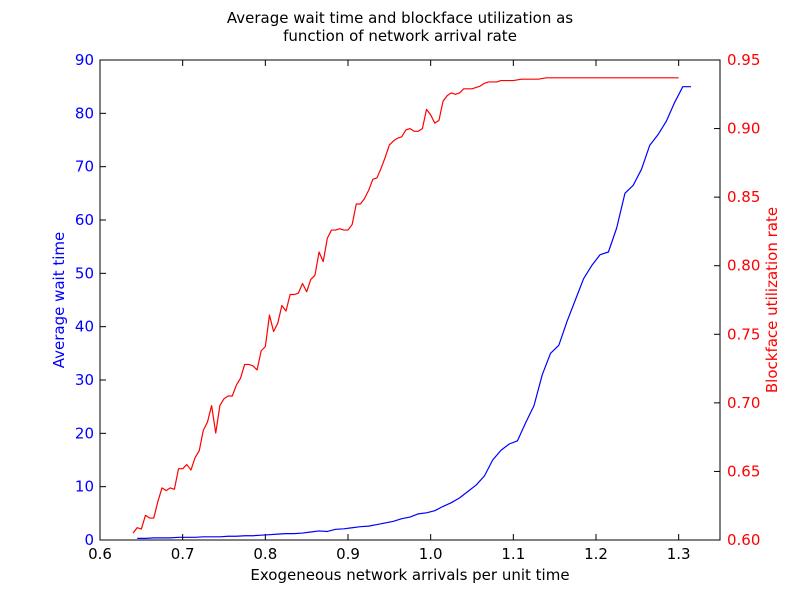 This screenshot has height=600, width=800. I want to click on y-left-tick-label: 70, so click(84, 167).